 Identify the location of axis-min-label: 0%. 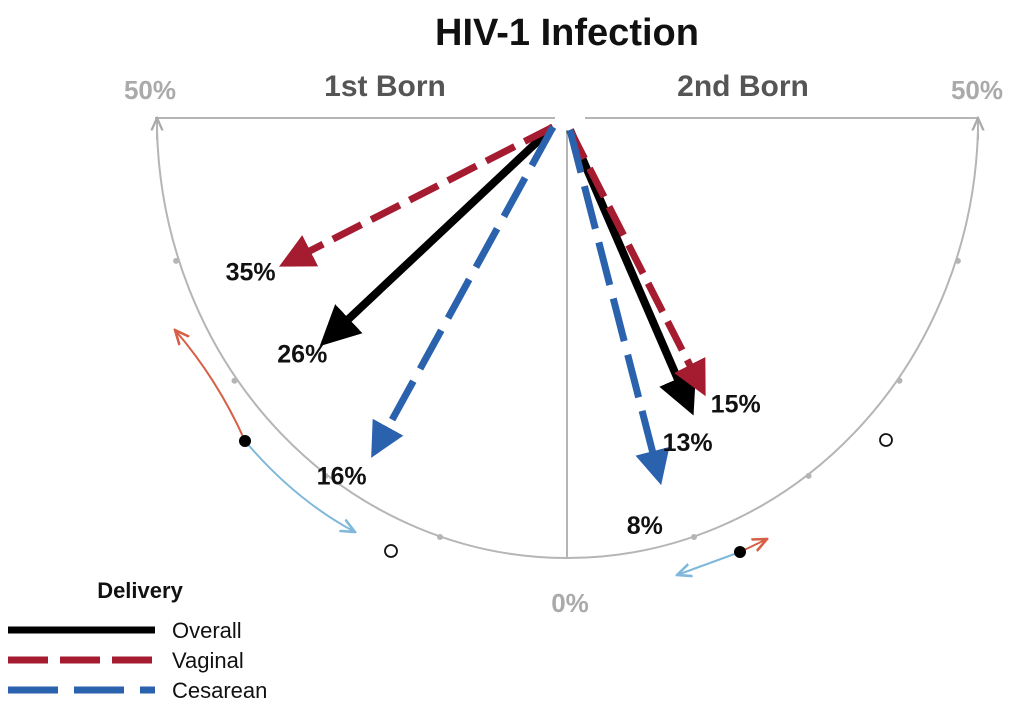
(570, 603).